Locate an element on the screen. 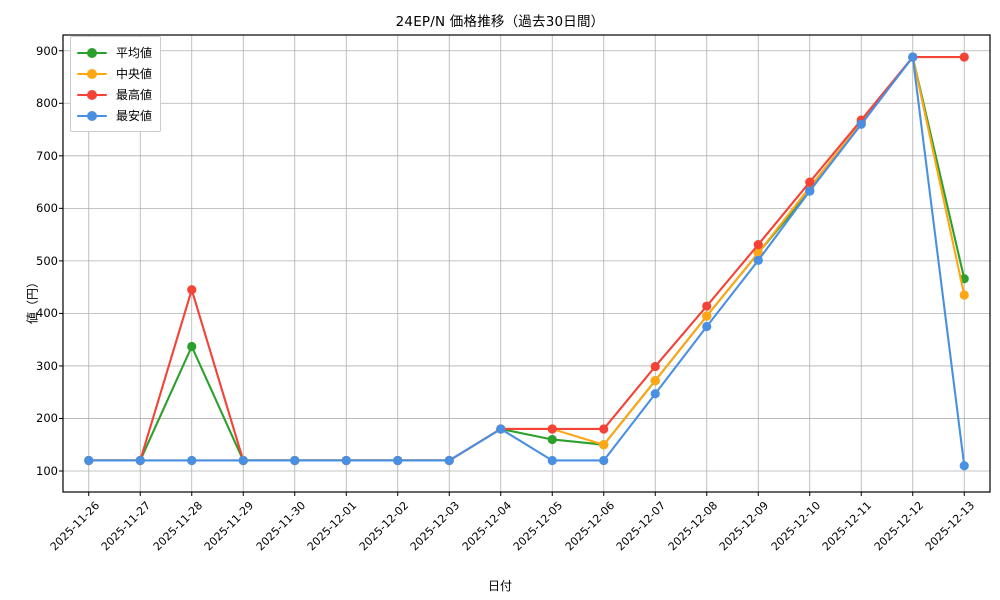 Image resolution: width=1000 pixels, height=600 pixels. legend-item-label: 中央値 is located at coordinates (134, 74).